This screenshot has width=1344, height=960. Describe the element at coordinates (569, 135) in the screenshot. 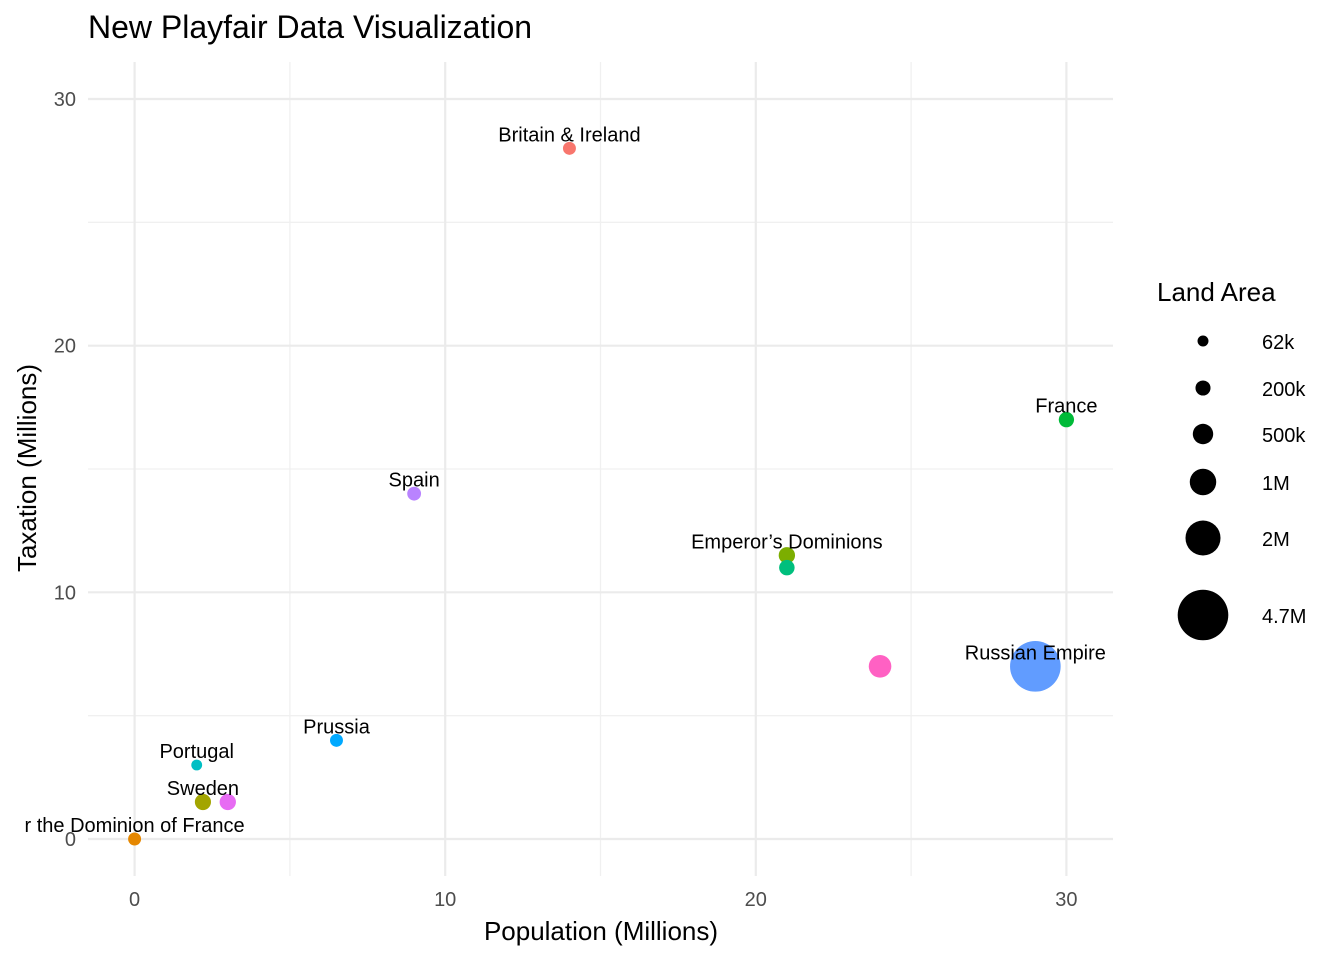

I see `point-label: Britain & Ireland` at that location.